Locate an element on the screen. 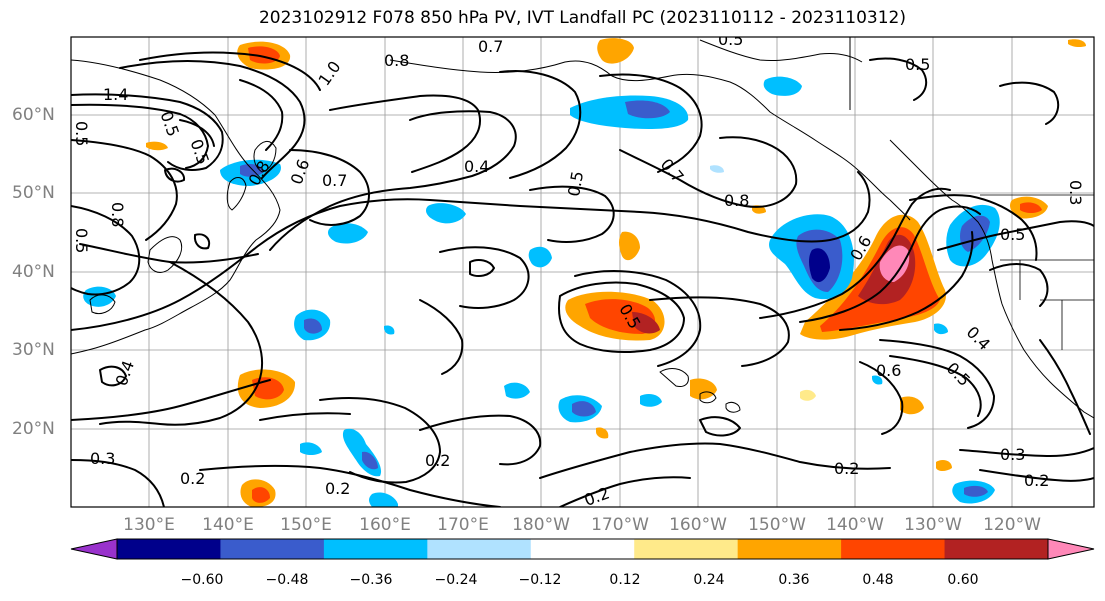  colorbar-tick: 0.60 is located at coordinates (963, 580).